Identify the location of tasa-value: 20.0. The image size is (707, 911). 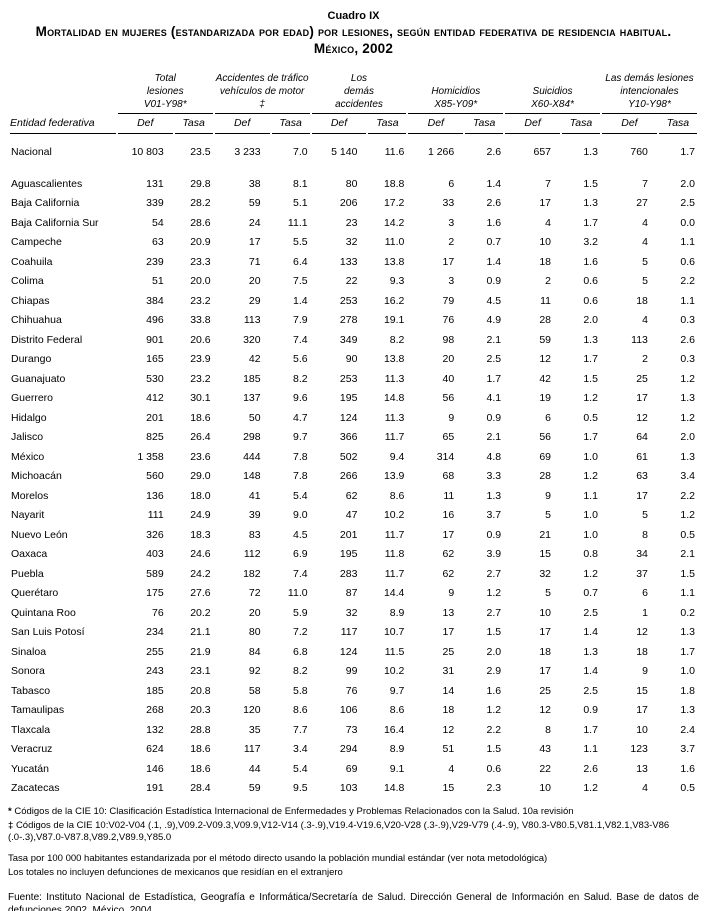
(200, 281).